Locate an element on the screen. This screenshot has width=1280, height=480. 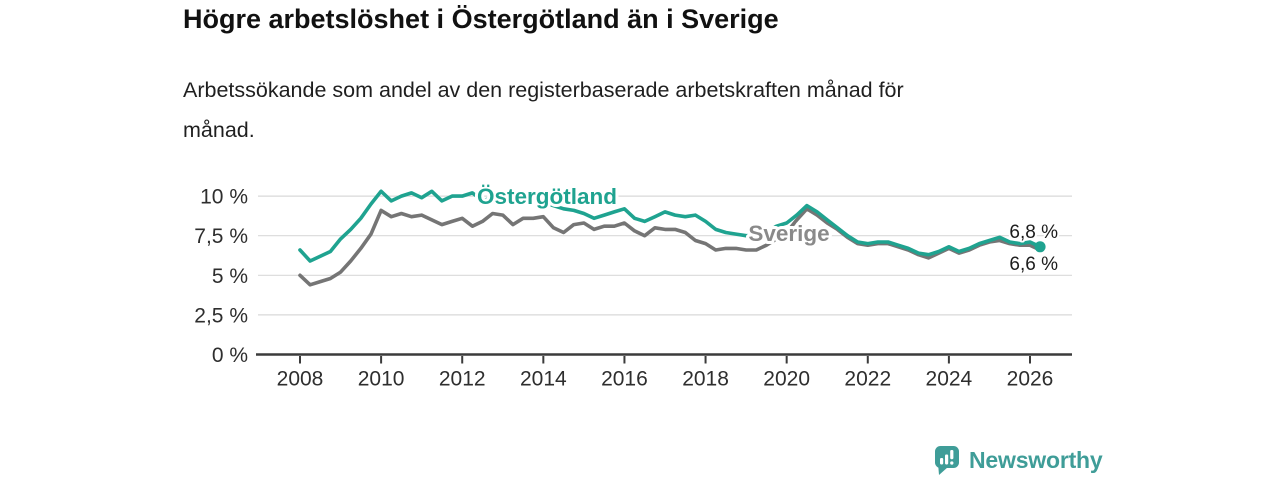
logo-exclamation-dot is located at coordinates (952, 463).